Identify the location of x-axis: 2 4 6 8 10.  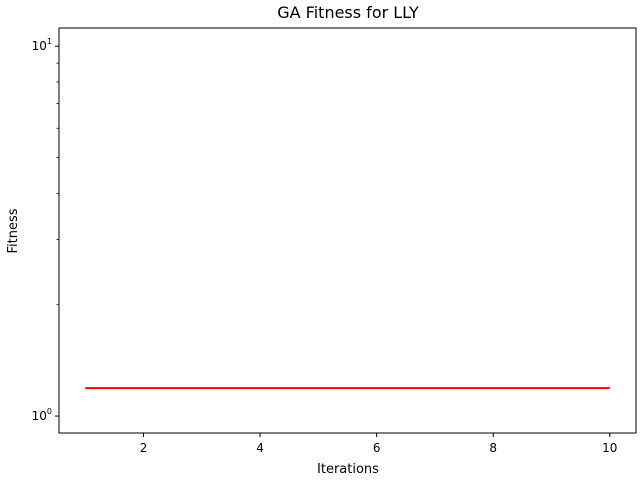
(378, 444).